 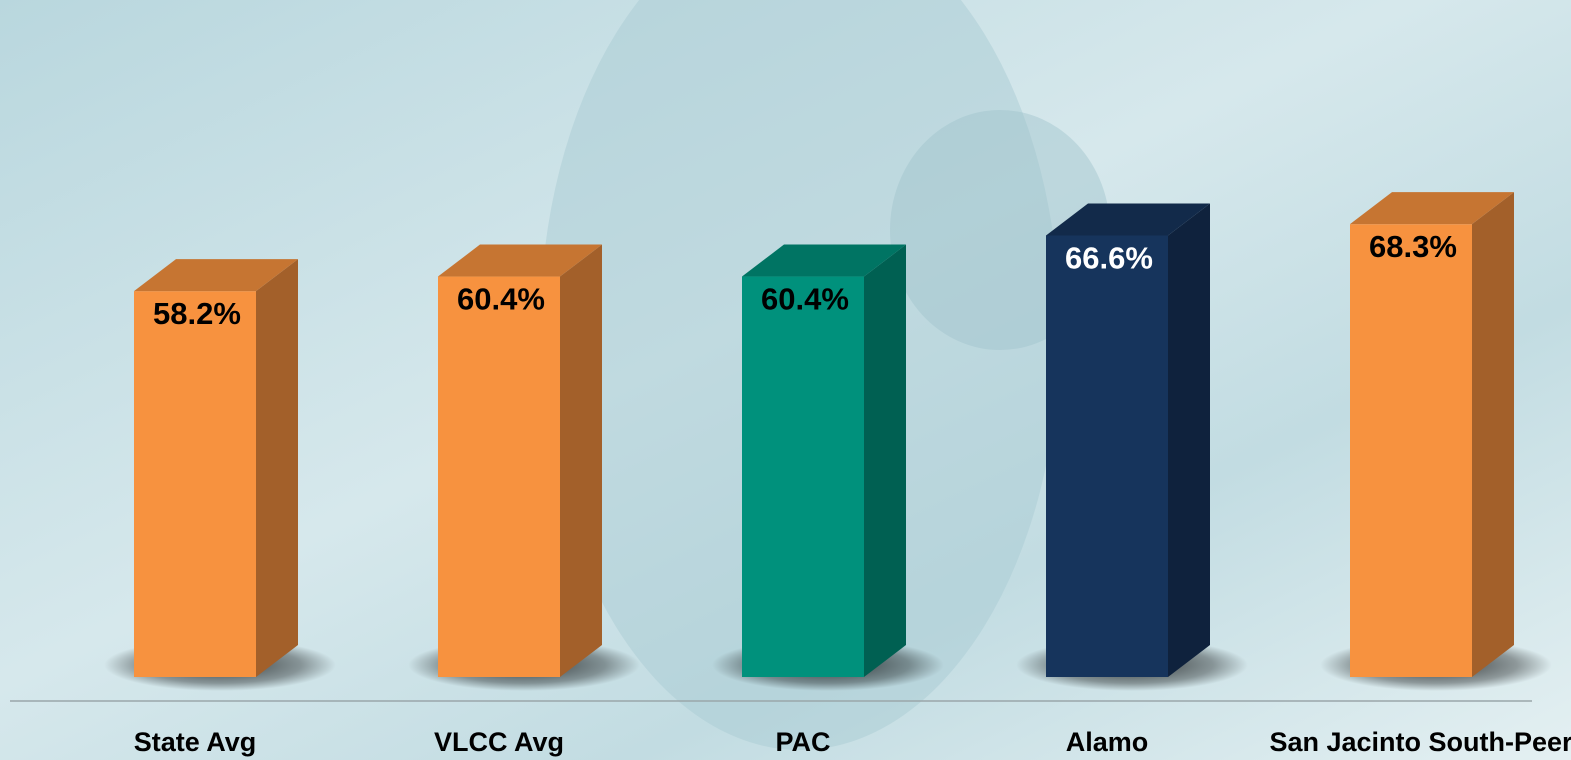 What do you see at coordinates (1109, 257) in the screenshot?
I see `value-label: 66.6%` at bounding box center [1109, 257].